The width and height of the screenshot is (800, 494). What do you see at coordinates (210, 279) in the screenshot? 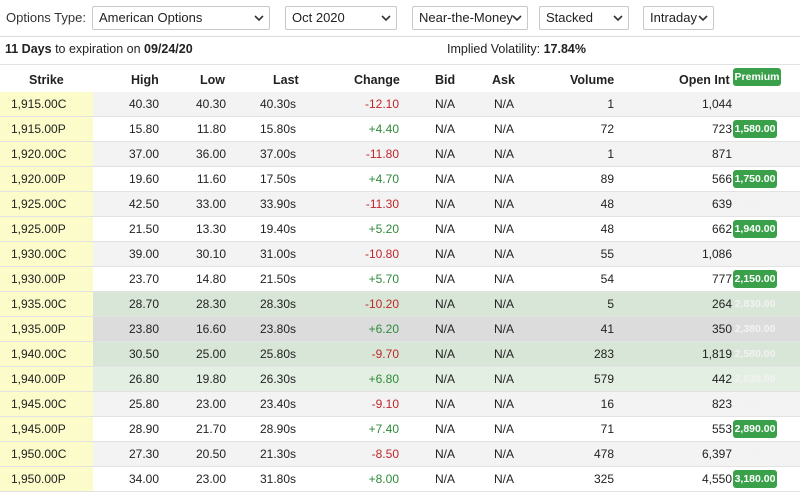
I see `low-cell: 14.80` at bounding box center [210, 279].